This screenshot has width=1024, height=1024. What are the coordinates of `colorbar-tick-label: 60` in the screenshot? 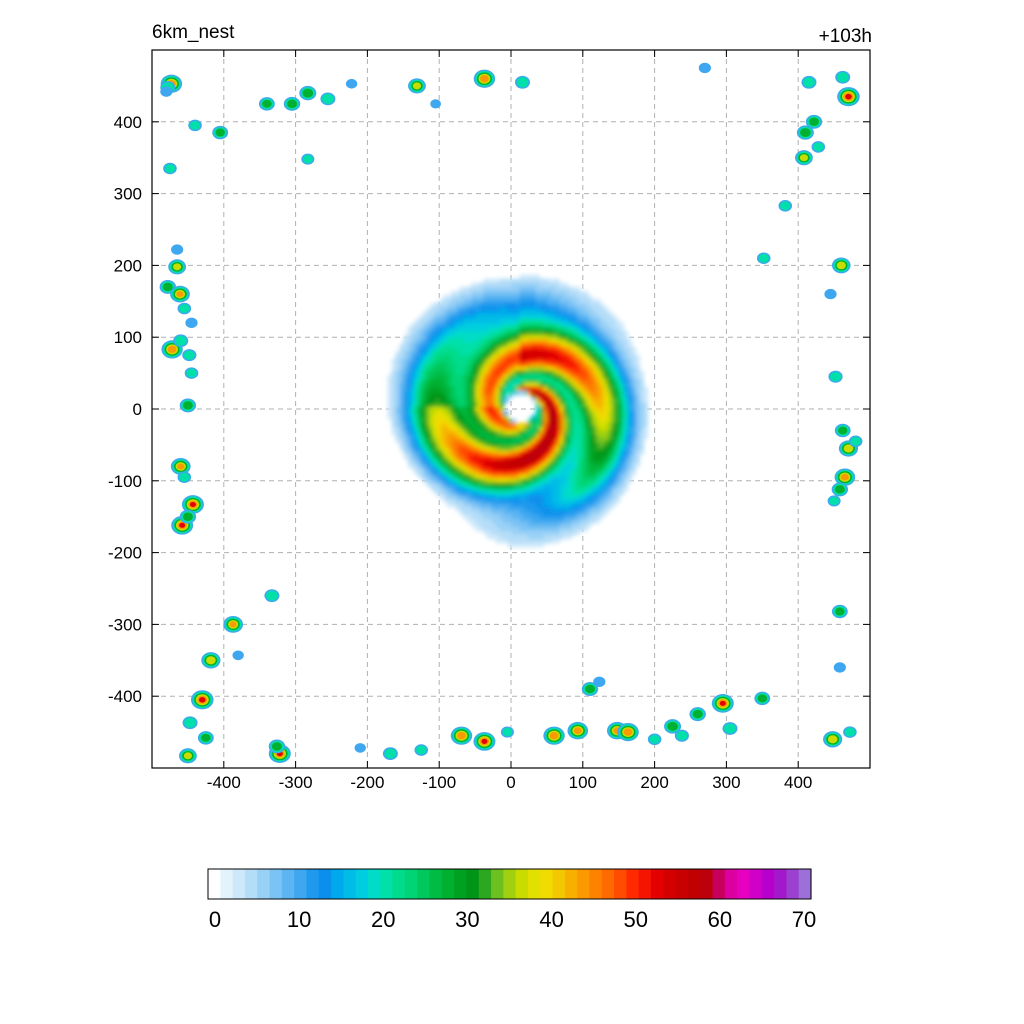 It's located at (720, 919).